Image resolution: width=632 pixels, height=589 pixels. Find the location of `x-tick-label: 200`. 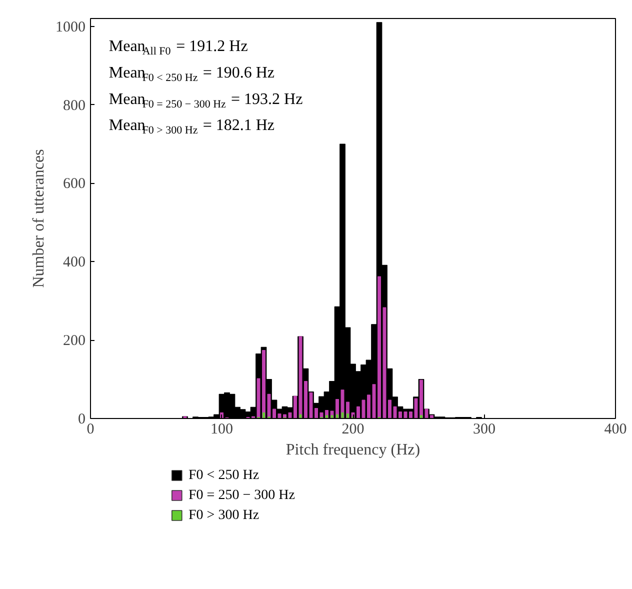

x-tick-label: 200 is located at coordinates (353, 430).